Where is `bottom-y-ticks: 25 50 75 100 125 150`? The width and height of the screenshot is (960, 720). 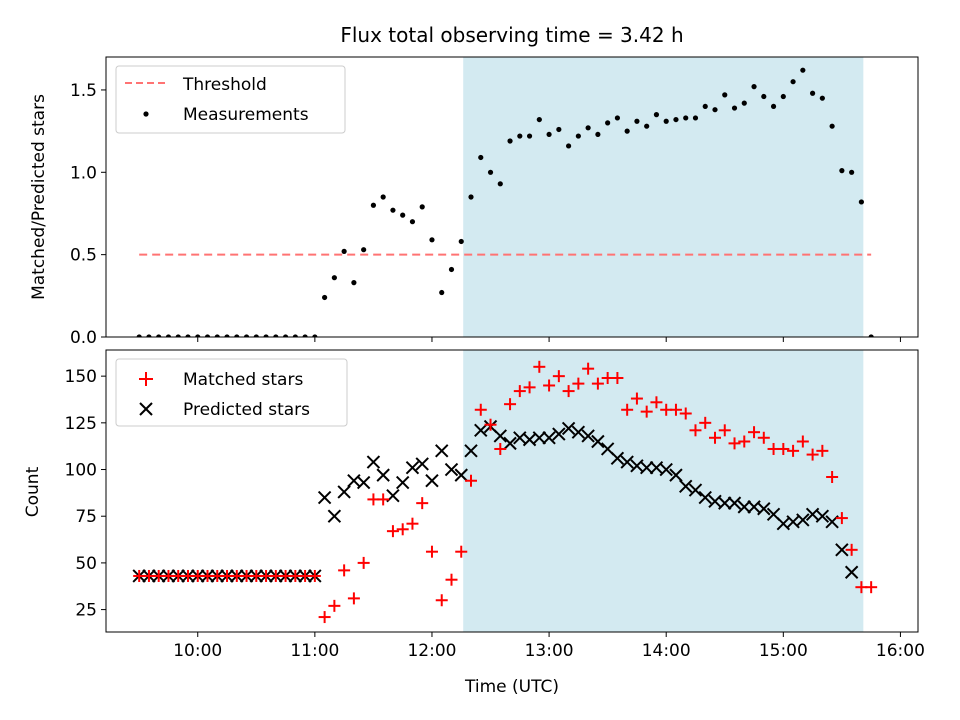 bottom-y-ticks: 25 50 75 100 125 150 is located at coordinates (85, 494).